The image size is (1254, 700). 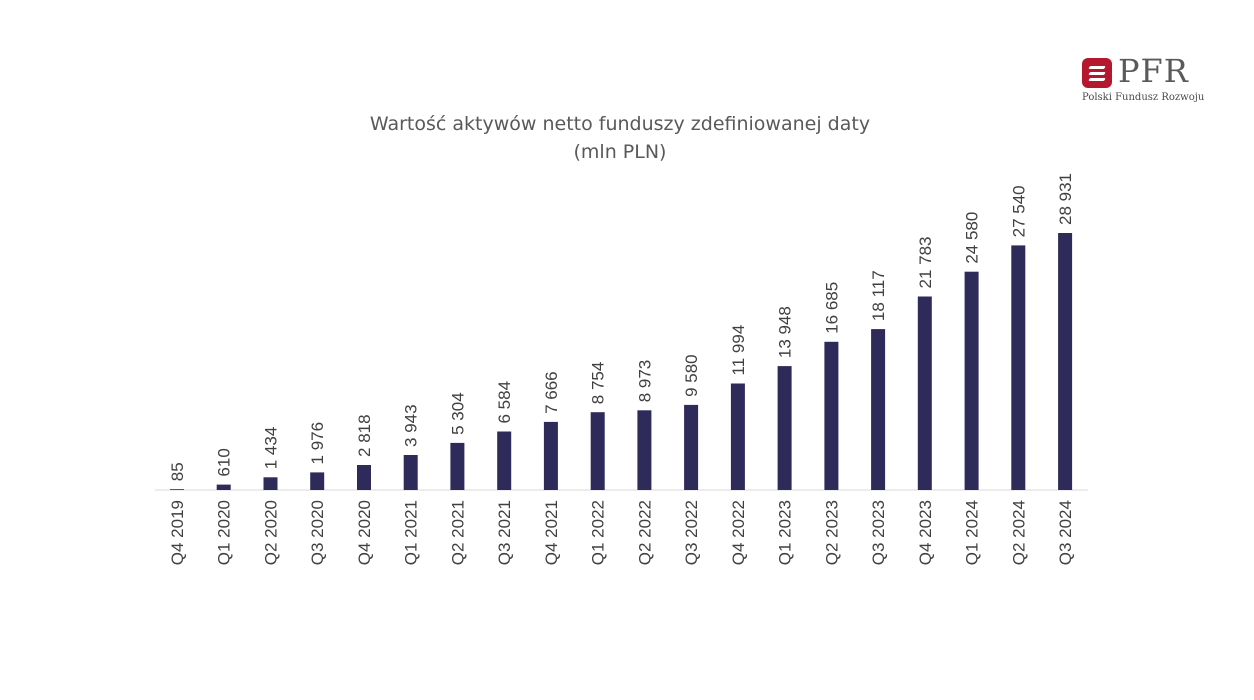 I want to click on data-label: 85, so click(x=177, y=471).